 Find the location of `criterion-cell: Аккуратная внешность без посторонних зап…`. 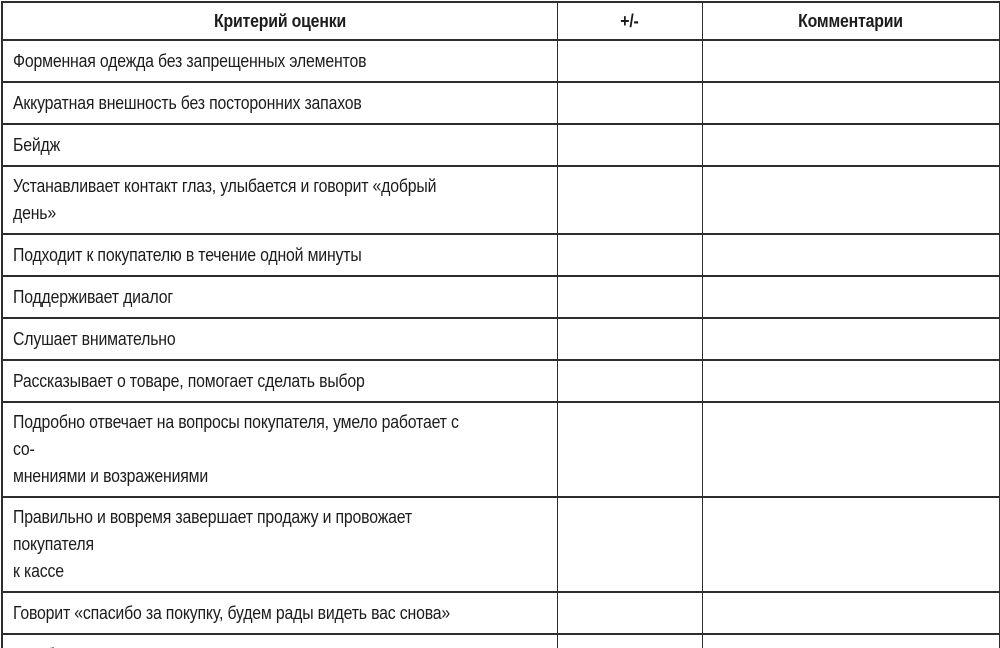

criterion-cell: Аккуратная внешность без посторонних зап… is located at coordinates (279, 103).